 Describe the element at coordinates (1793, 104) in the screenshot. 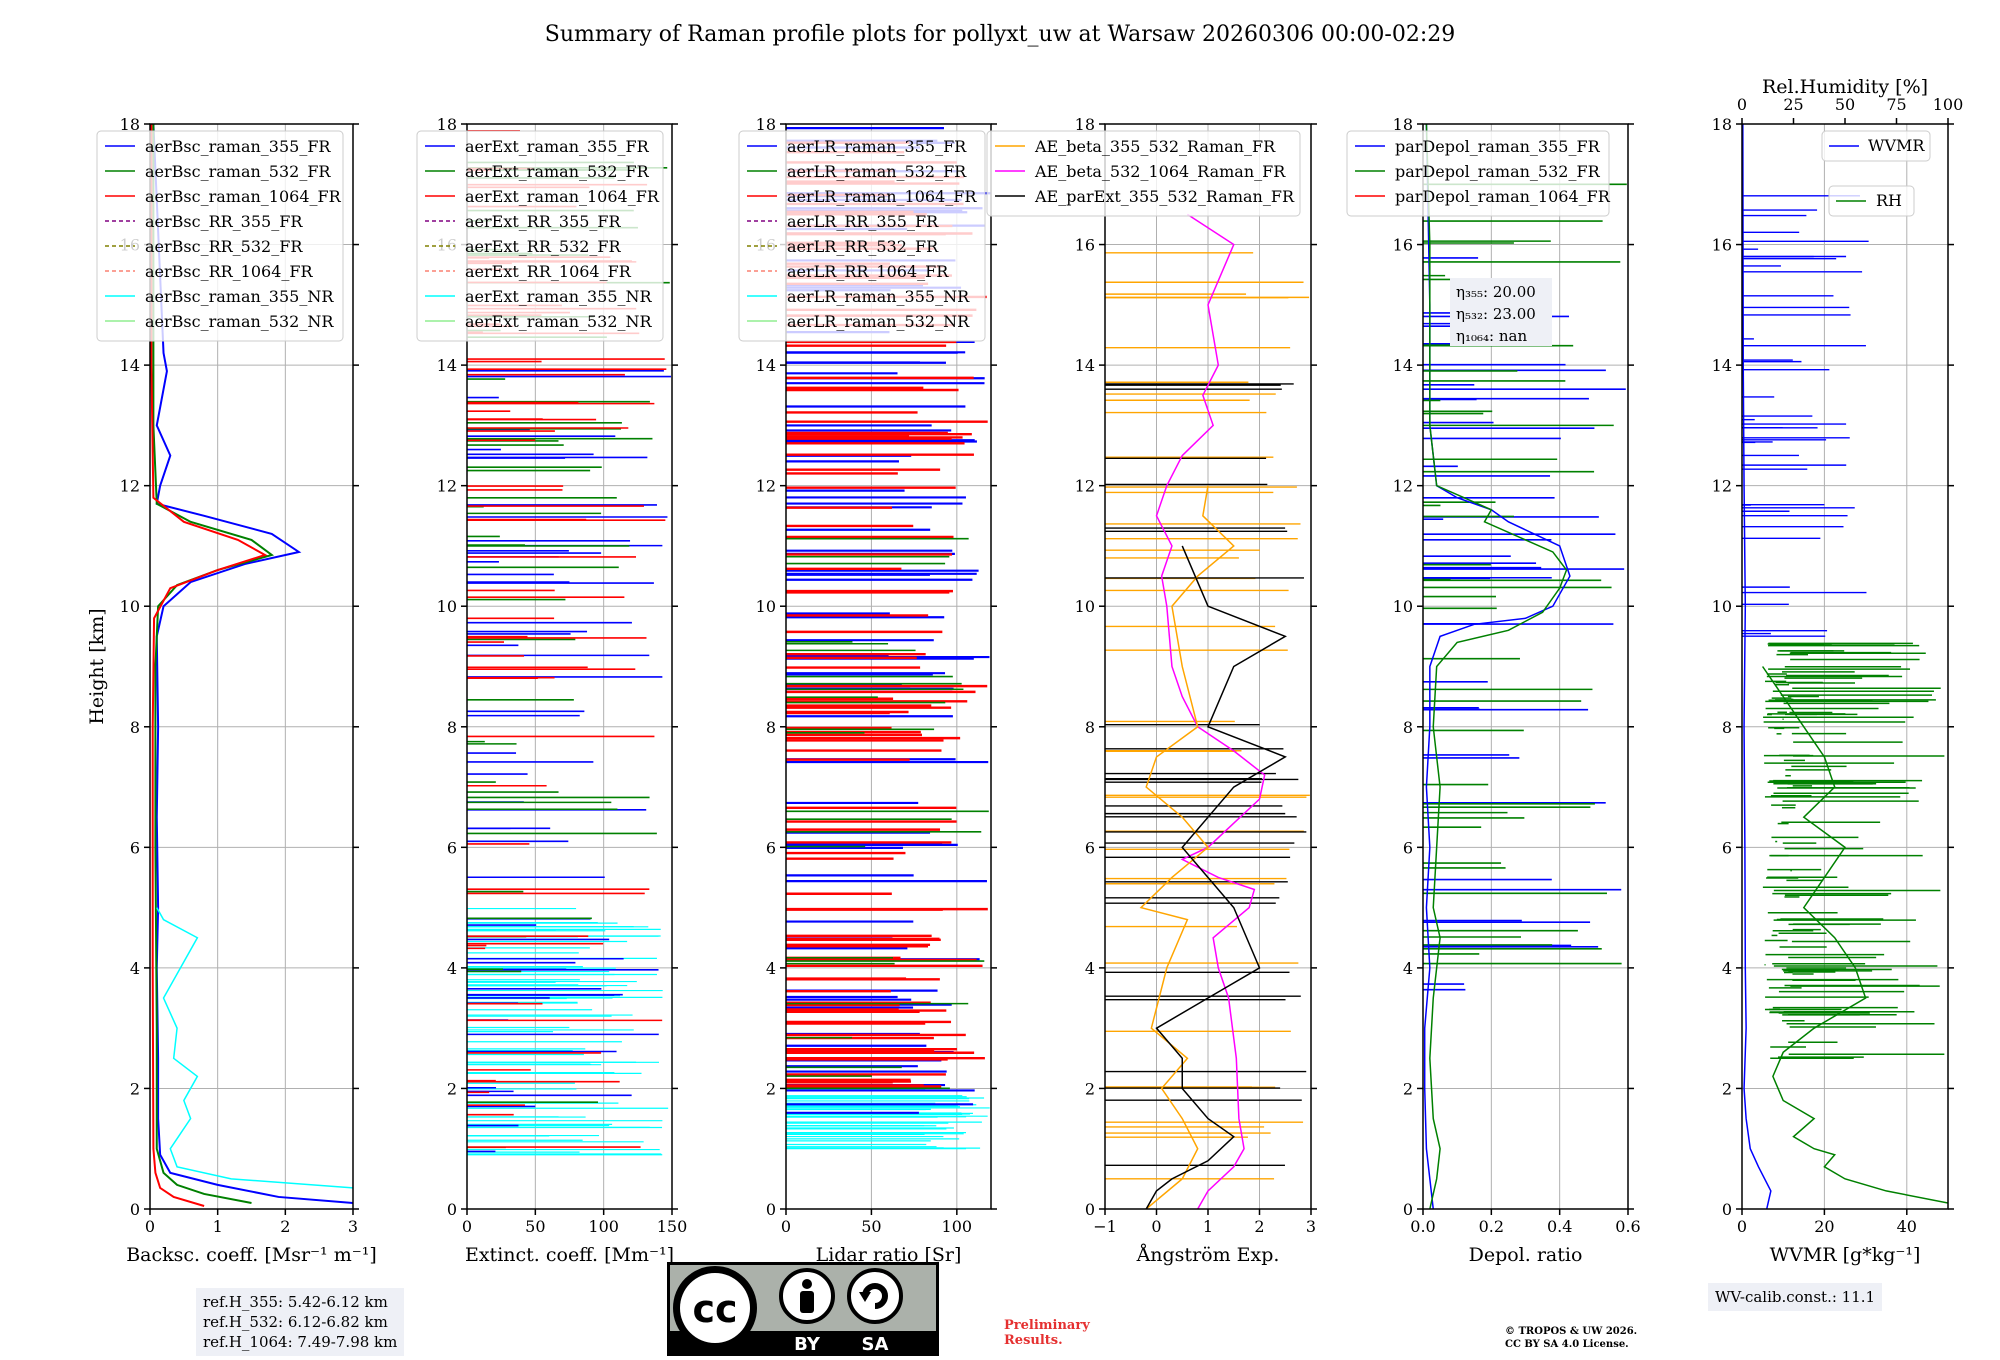

I see `top-x-tick-label: 25` at that location.